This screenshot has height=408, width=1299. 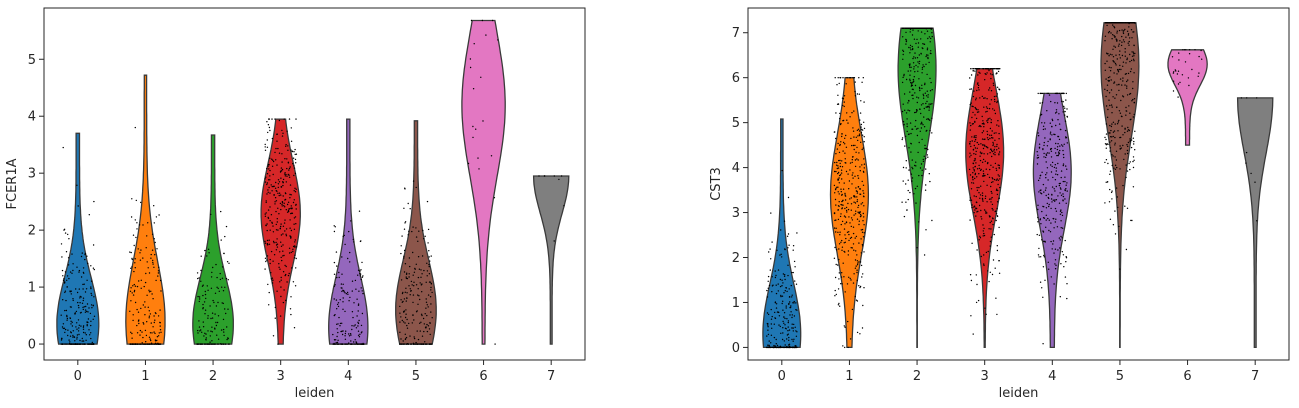 What do you see at coordinates (716, 184) in the screenshot?
I see `y-axis-label: CST3` at bounding box center [716, 184].